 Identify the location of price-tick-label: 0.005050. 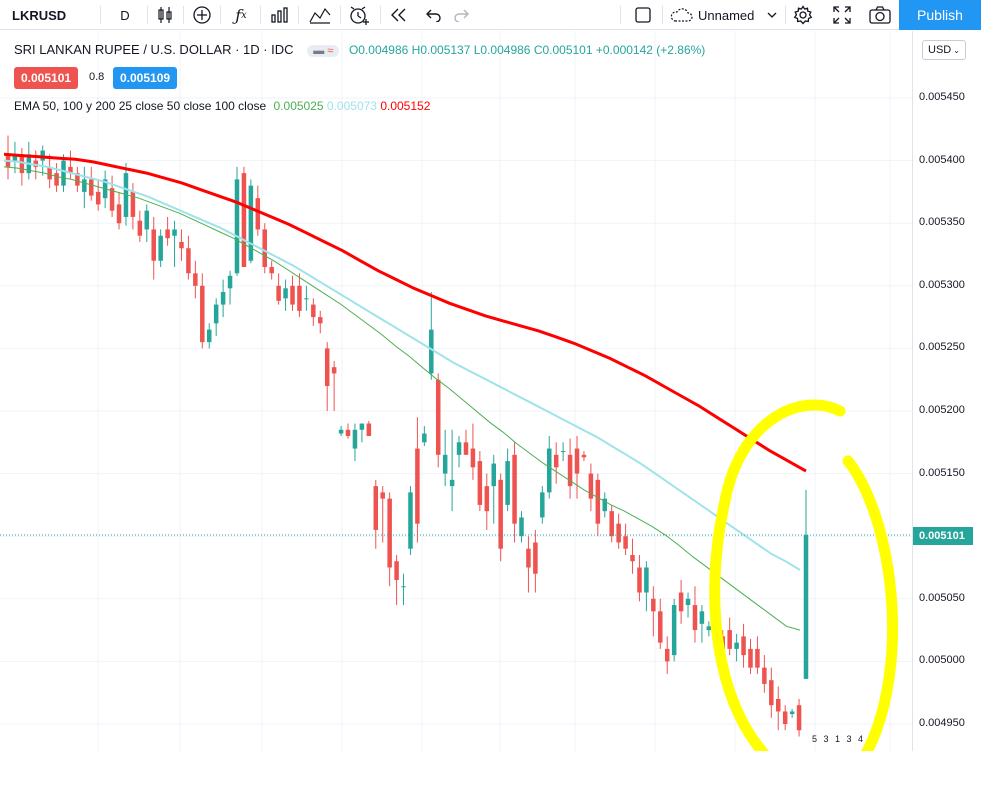
(942, 597).